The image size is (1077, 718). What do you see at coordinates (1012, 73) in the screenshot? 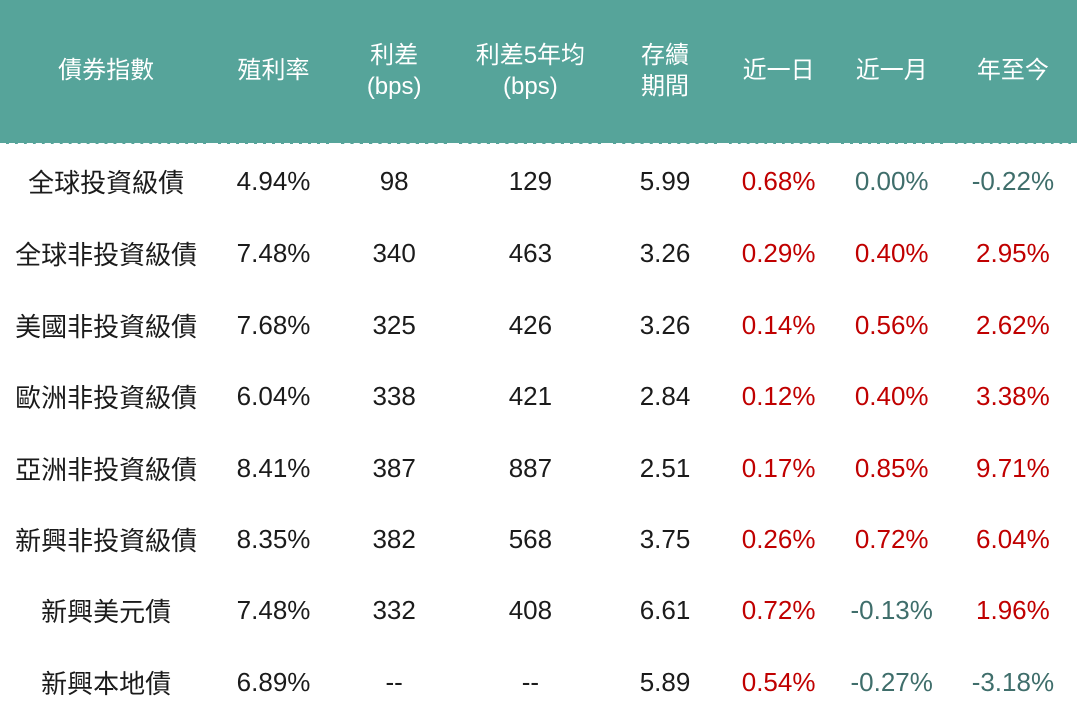
I see `column-header-ytd-change: 年至今` at bounding box center [1012, 73].